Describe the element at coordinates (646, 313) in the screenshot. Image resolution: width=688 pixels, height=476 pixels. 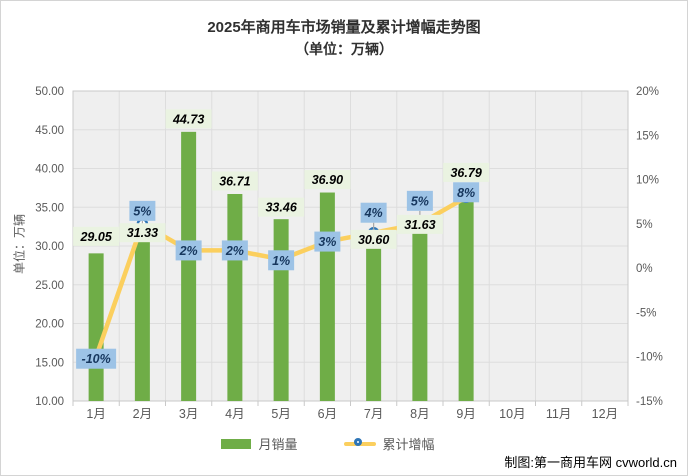
I see `right-axis-tick-label: -5%` at that location.